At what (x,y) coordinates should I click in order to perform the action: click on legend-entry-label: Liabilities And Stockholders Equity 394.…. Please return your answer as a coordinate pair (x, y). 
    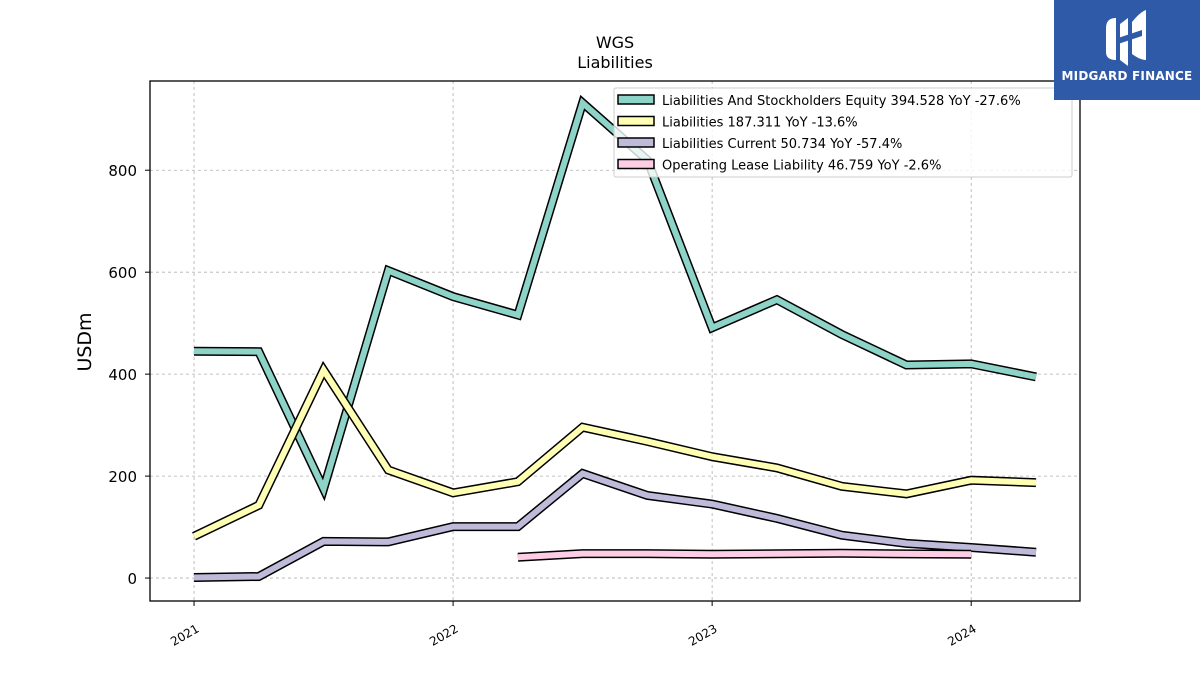
    Looking at the image, I should click on (841, 101).